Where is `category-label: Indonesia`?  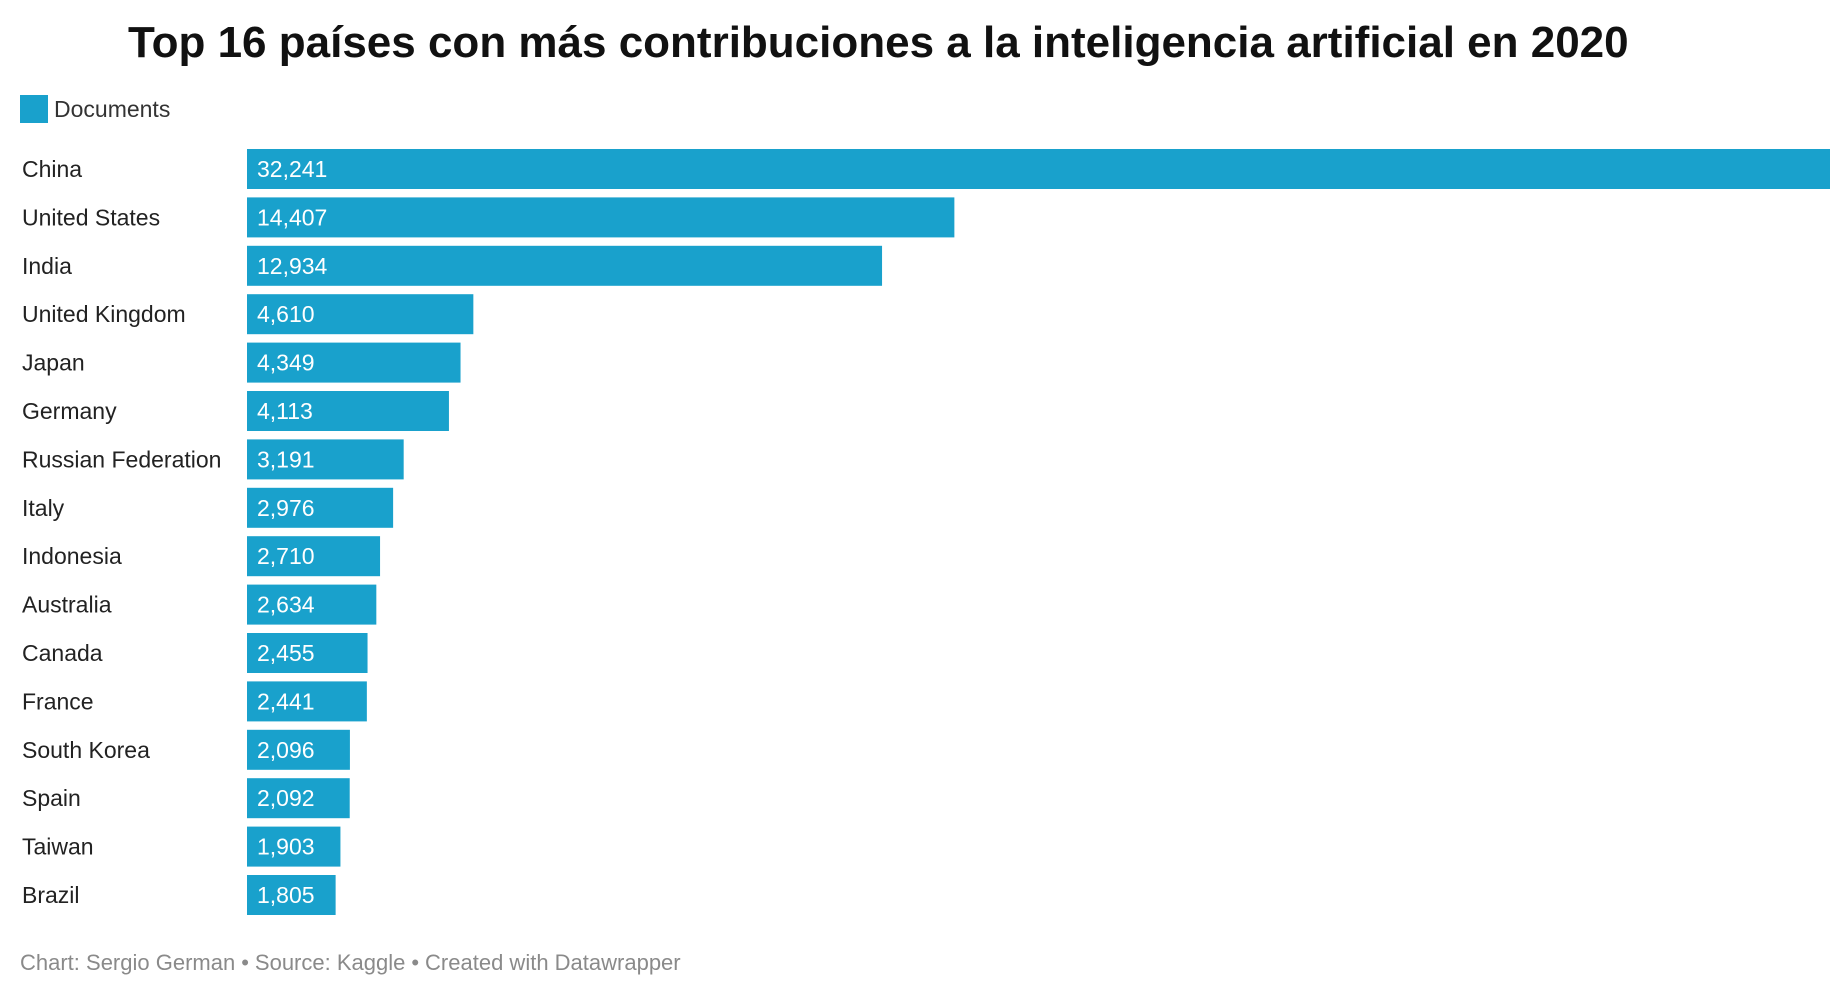 category-label: Indonesia is located at coordinates (72, 556).